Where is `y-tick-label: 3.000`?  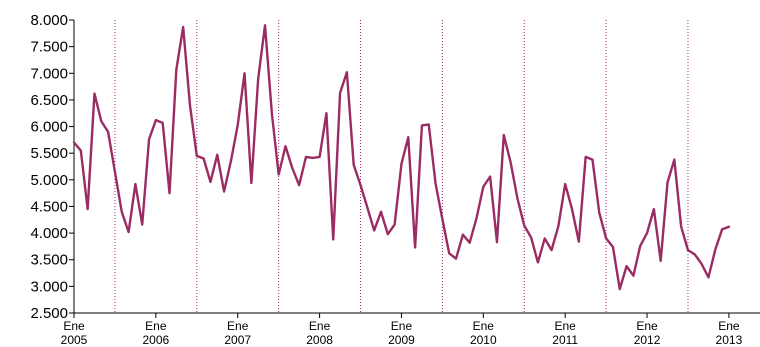 y-tick-label: 3.000 is located at coordinates (49, 286).